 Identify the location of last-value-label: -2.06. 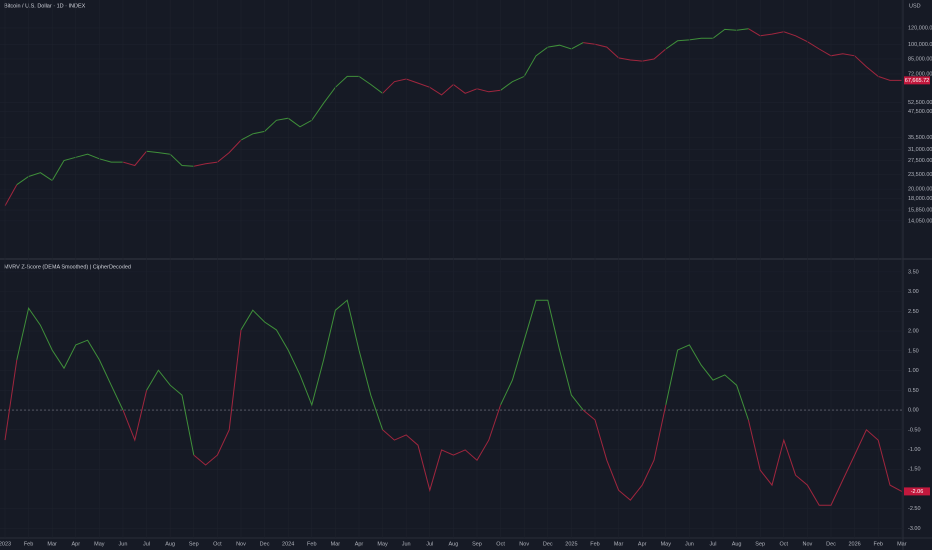
(917, 492).